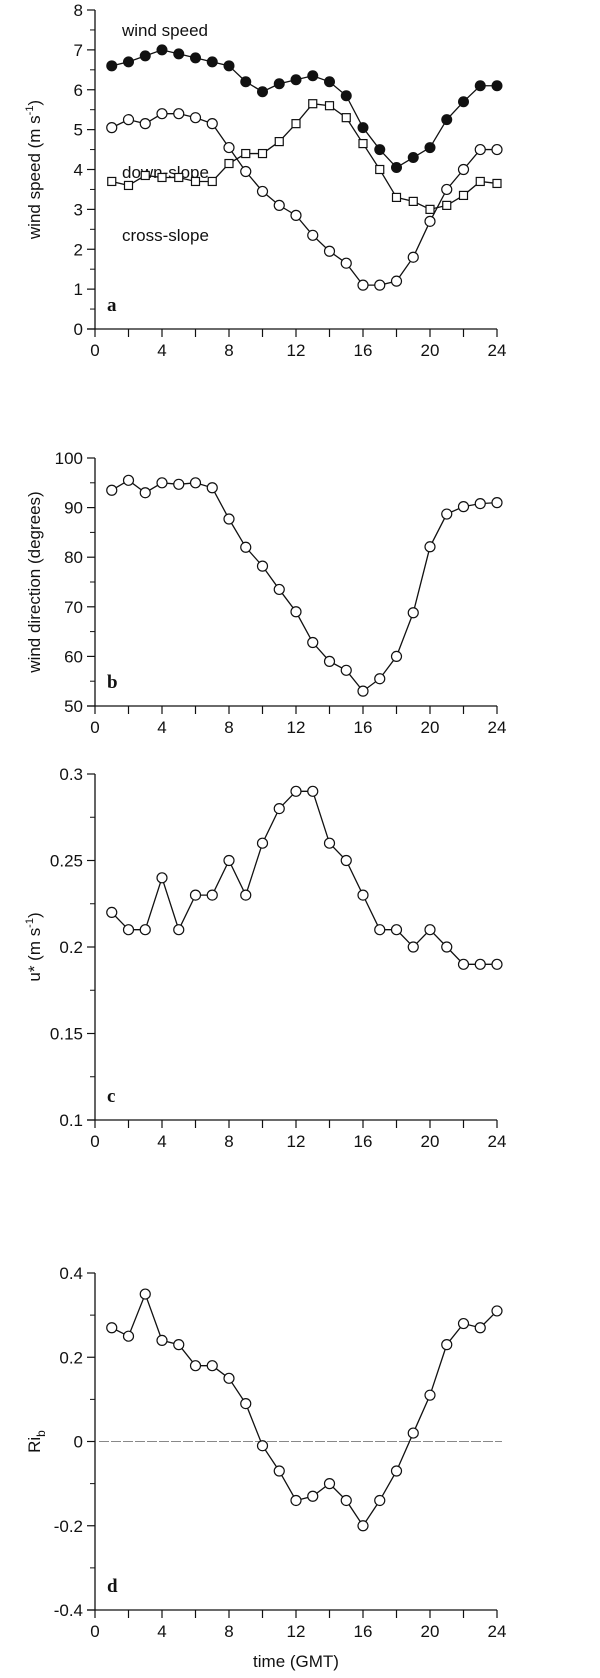  I want to click on y-axis-label: u* (m s-1), so click(34, 946).